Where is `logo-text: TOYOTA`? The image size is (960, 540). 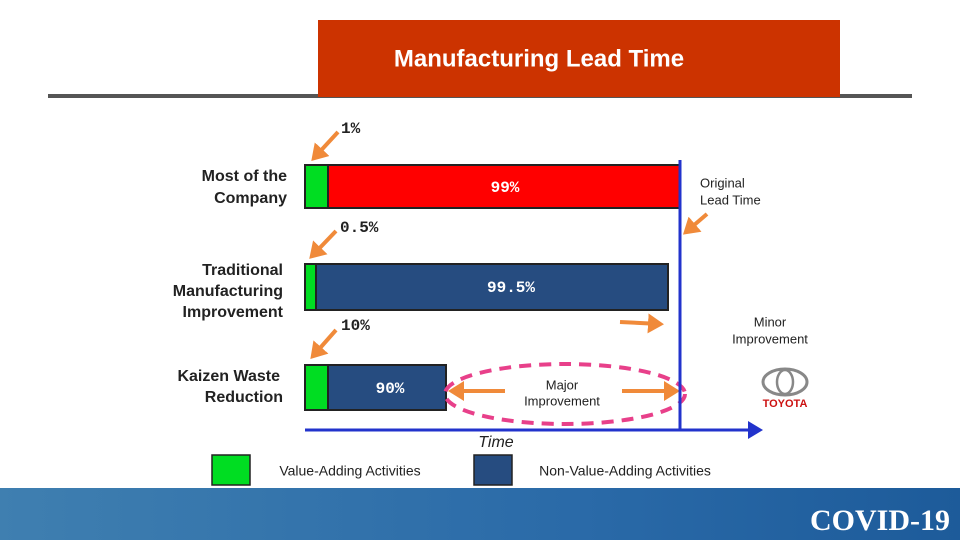
logo-text: TOYOTA is located at coordinates (785, 404).